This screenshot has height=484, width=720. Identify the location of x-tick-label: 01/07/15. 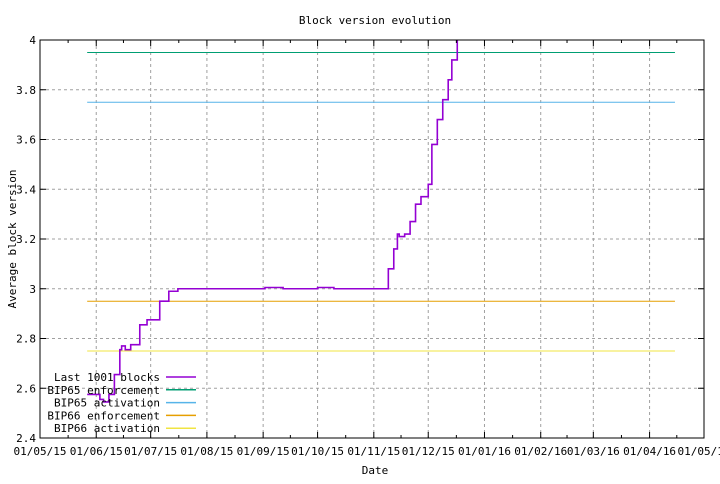
(150, 451).